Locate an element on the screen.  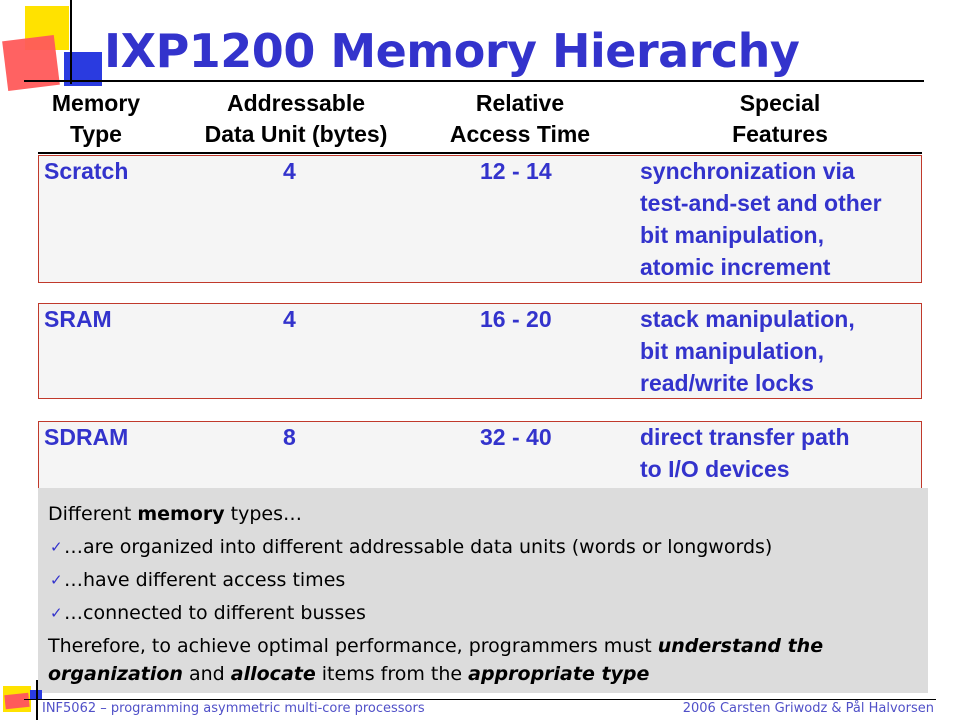
list-item: ✓…connected to different busses is located at coordinates (488, 613).